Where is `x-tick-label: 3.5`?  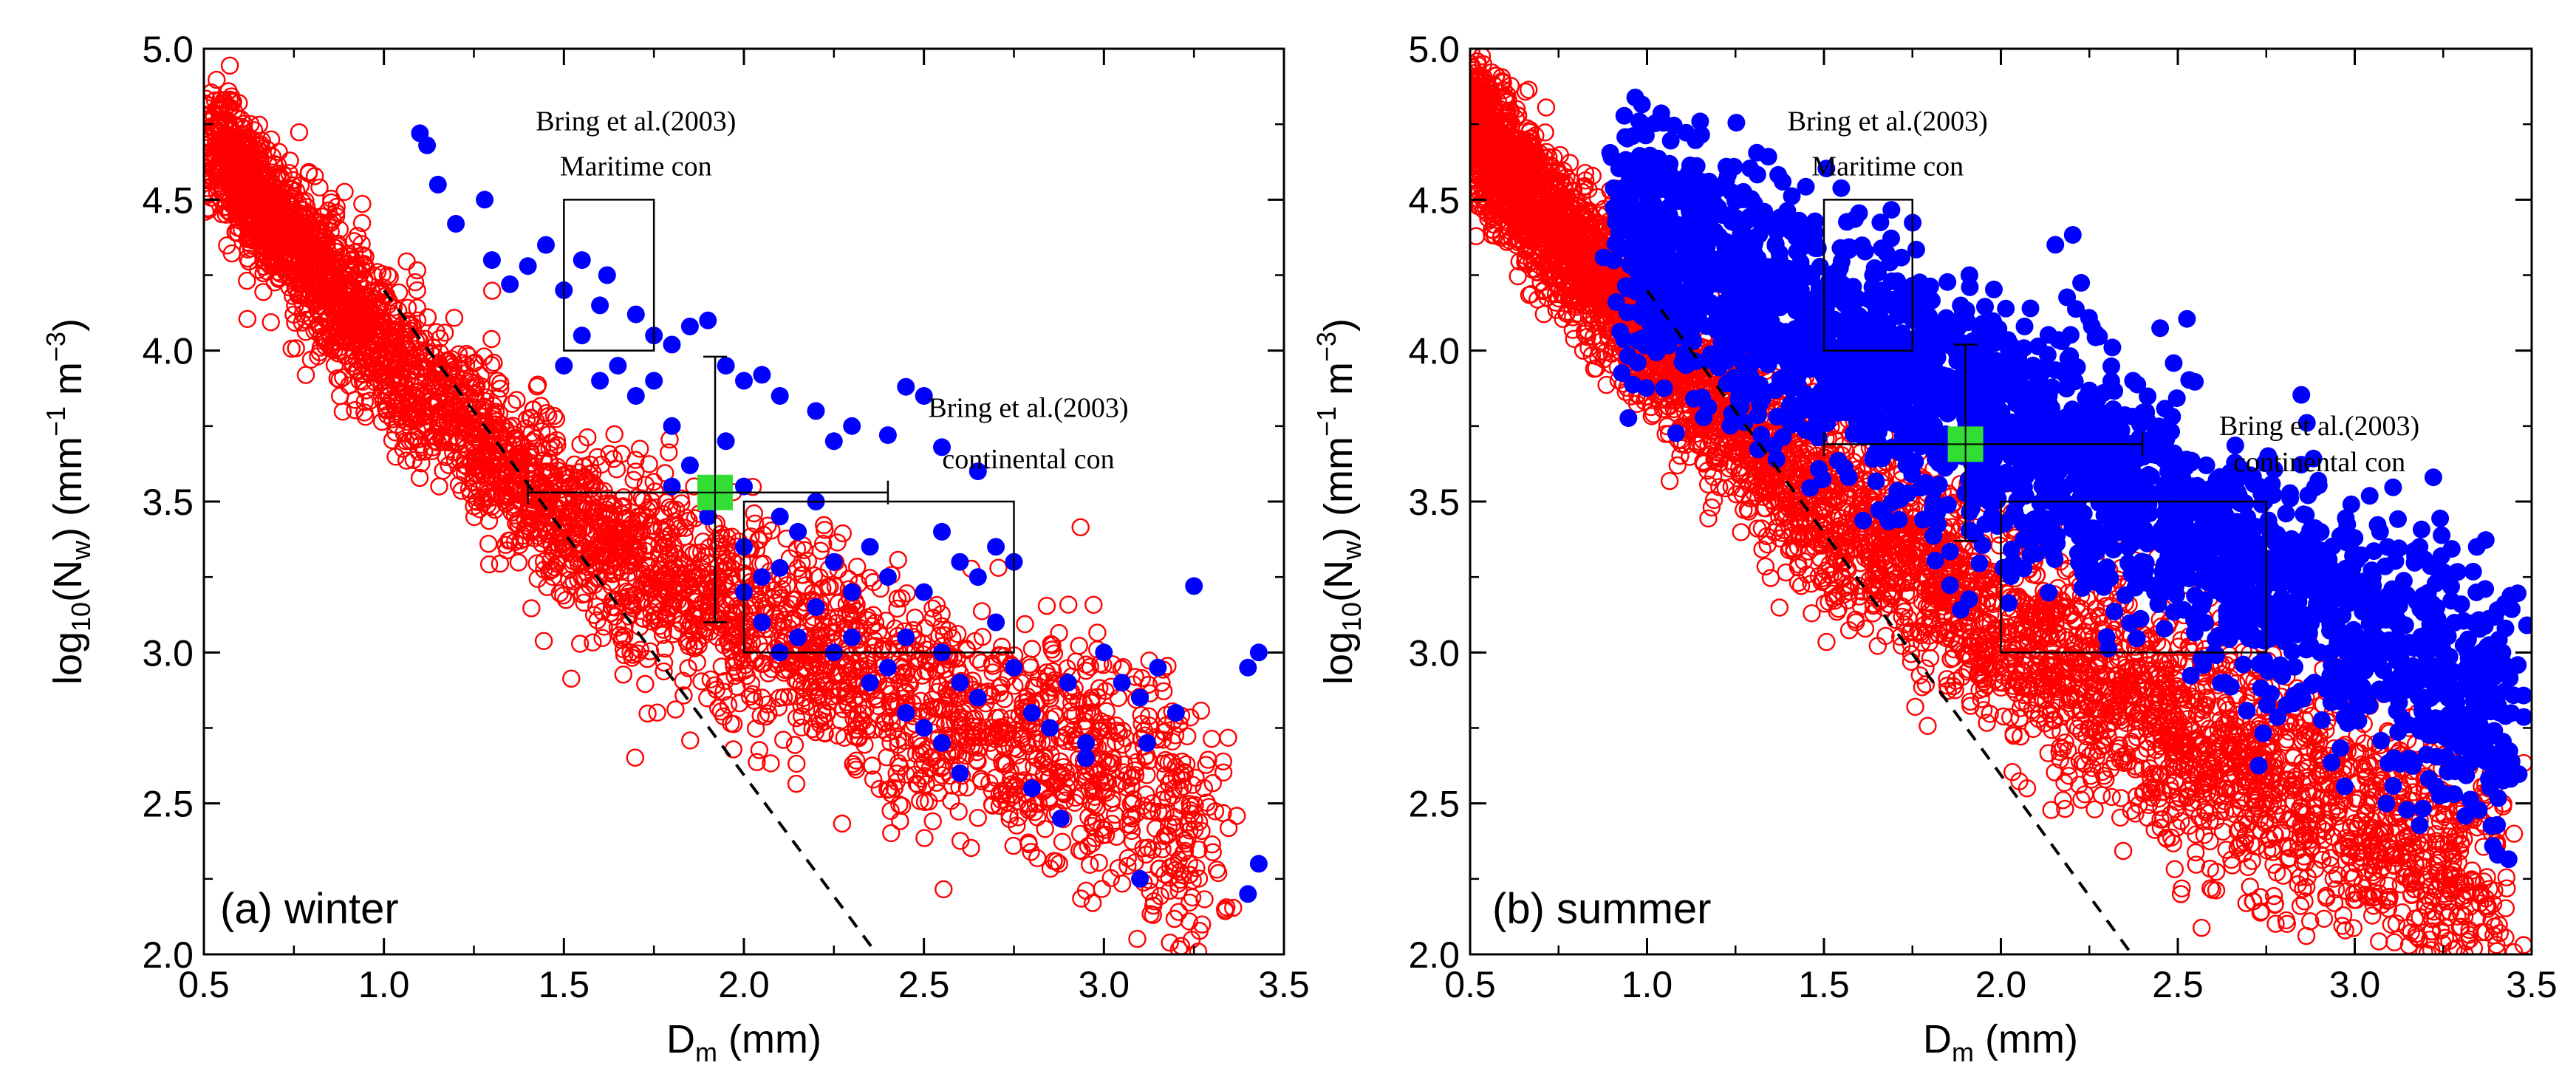 x-tick-label: 3.5 is located at coordinates (1284, 984).